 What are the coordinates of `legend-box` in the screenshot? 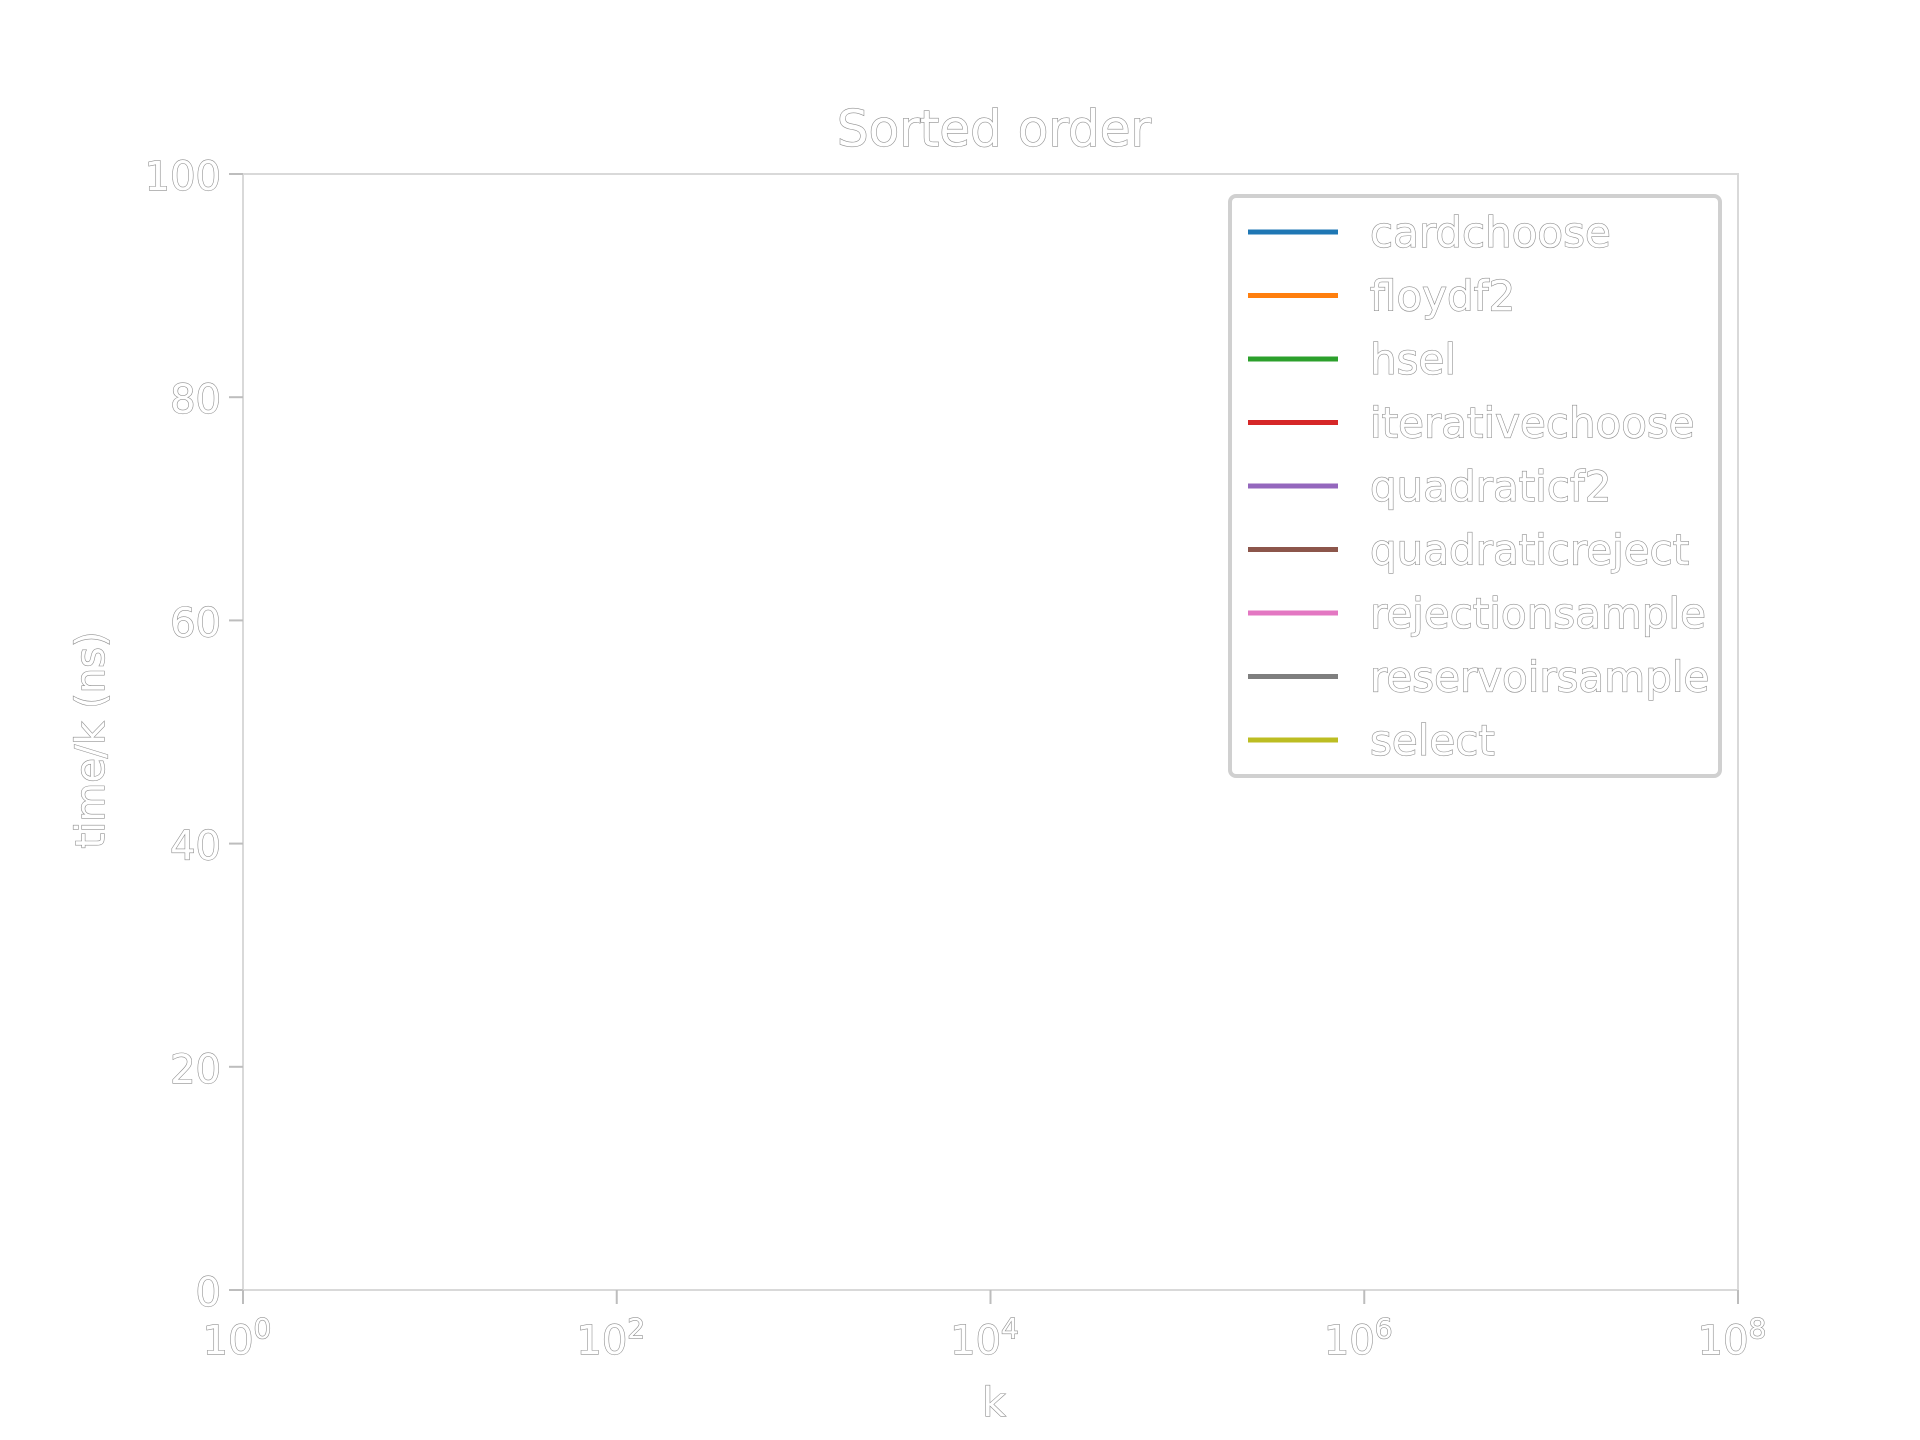 It's located at (1475, 486).